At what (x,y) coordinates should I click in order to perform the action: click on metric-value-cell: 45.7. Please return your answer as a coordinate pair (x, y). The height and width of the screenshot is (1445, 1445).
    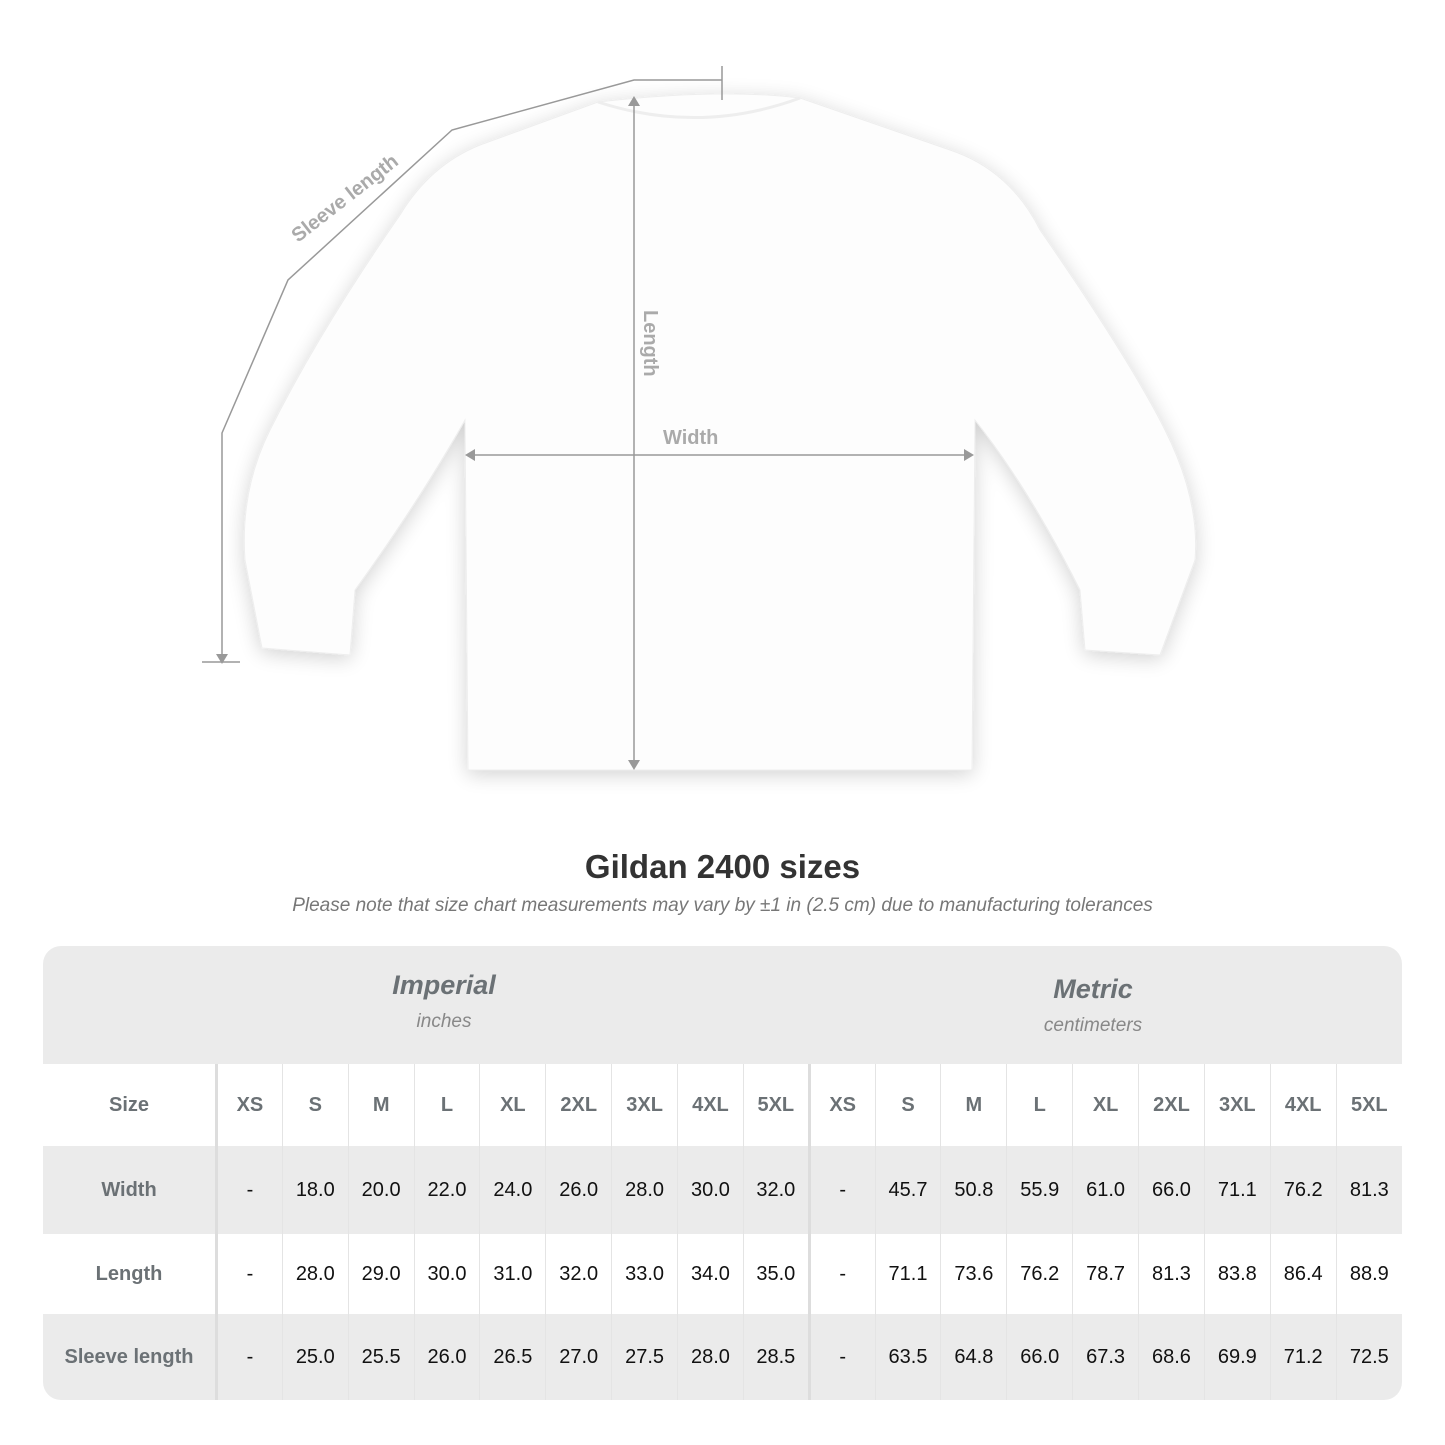
    Looking at the image, I should click on (907, 1190).